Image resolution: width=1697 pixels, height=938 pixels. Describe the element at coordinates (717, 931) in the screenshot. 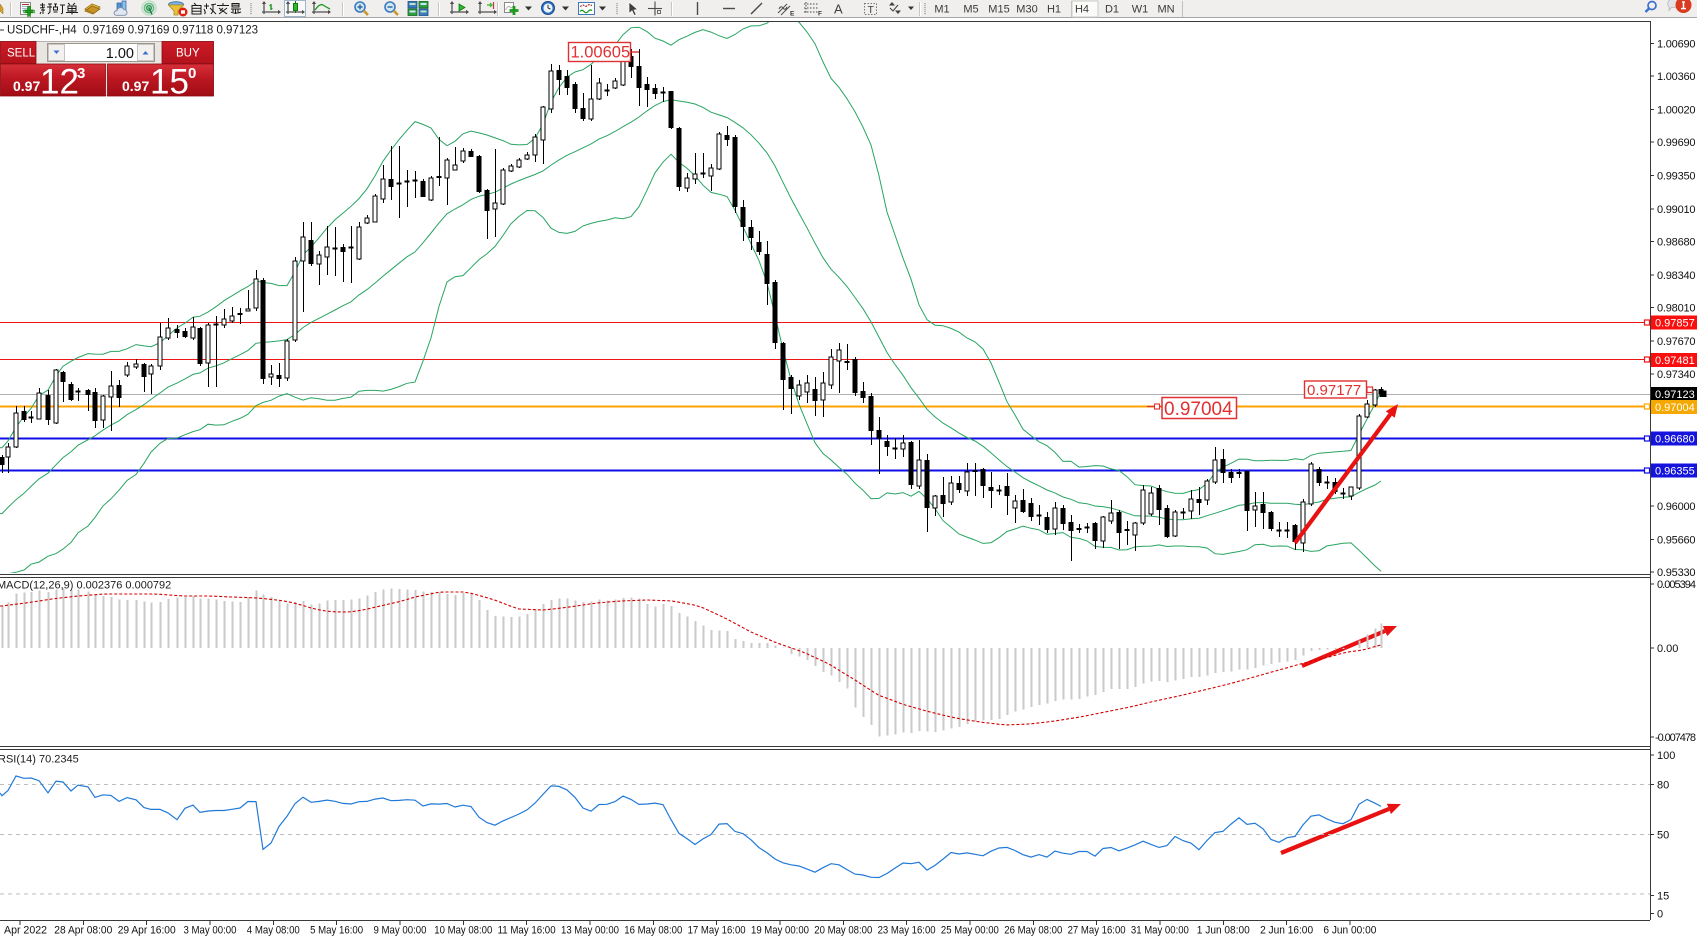

I see `svg-text: 17 May 16:00` at that location.